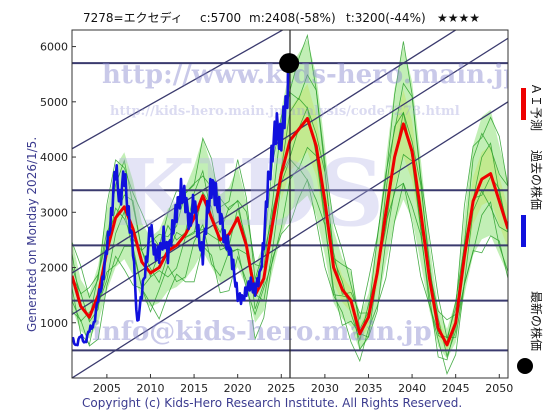 The height and width of the screenshot is (420, 560). I want to click on x-tick-label: 2015, so click(194, 388).